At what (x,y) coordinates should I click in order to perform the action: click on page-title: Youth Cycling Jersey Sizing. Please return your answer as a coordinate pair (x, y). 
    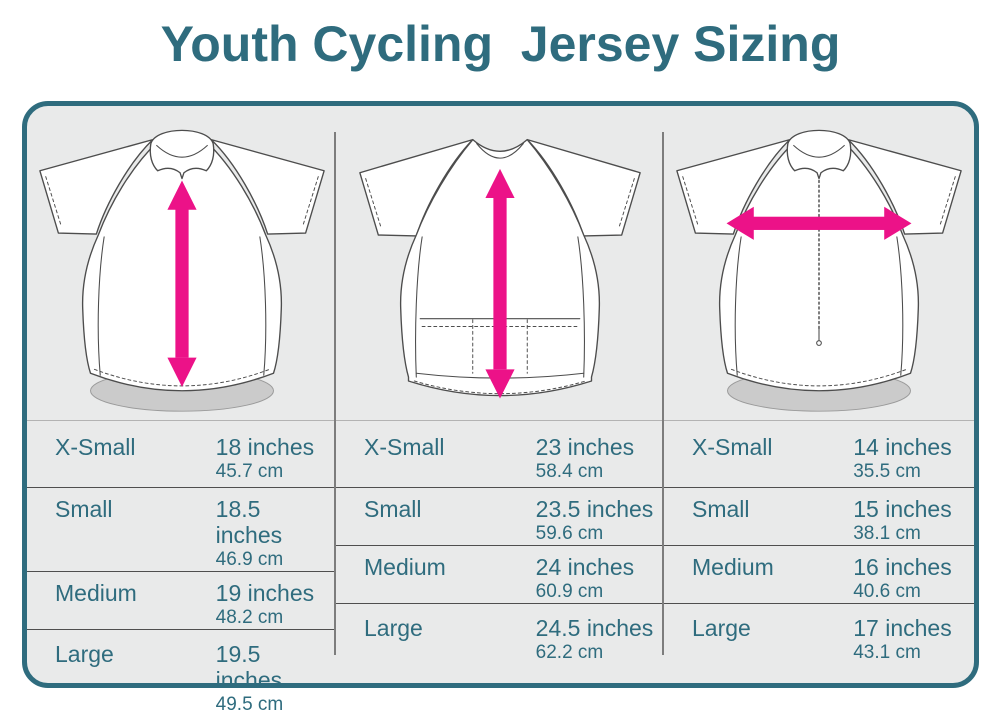
    Looking at the image, I should click on (500, 44).